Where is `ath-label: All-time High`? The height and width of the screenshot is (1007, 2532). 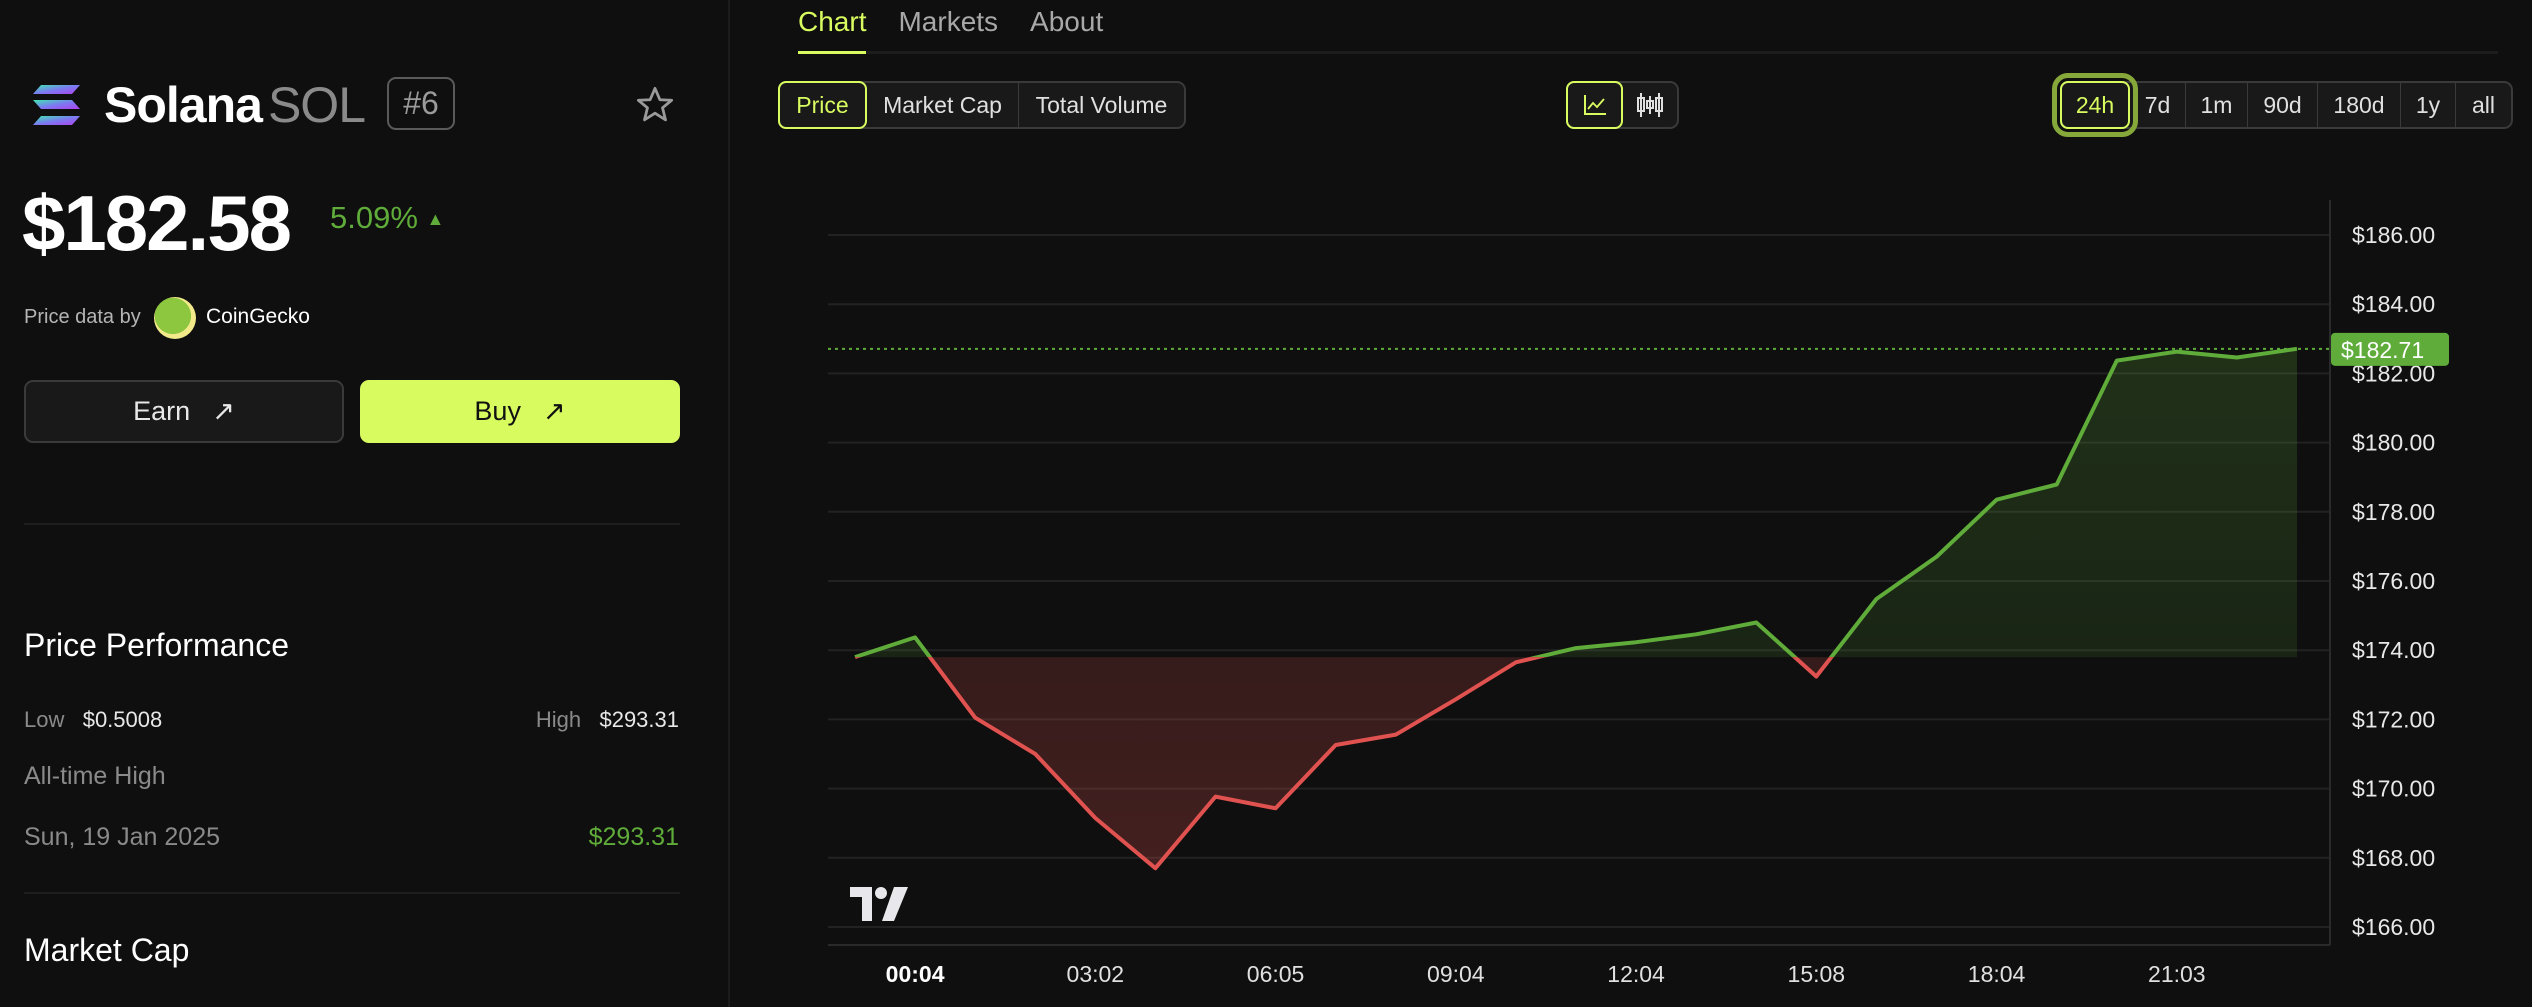
ath-label: All-time High is located at coordinates (95, 776).